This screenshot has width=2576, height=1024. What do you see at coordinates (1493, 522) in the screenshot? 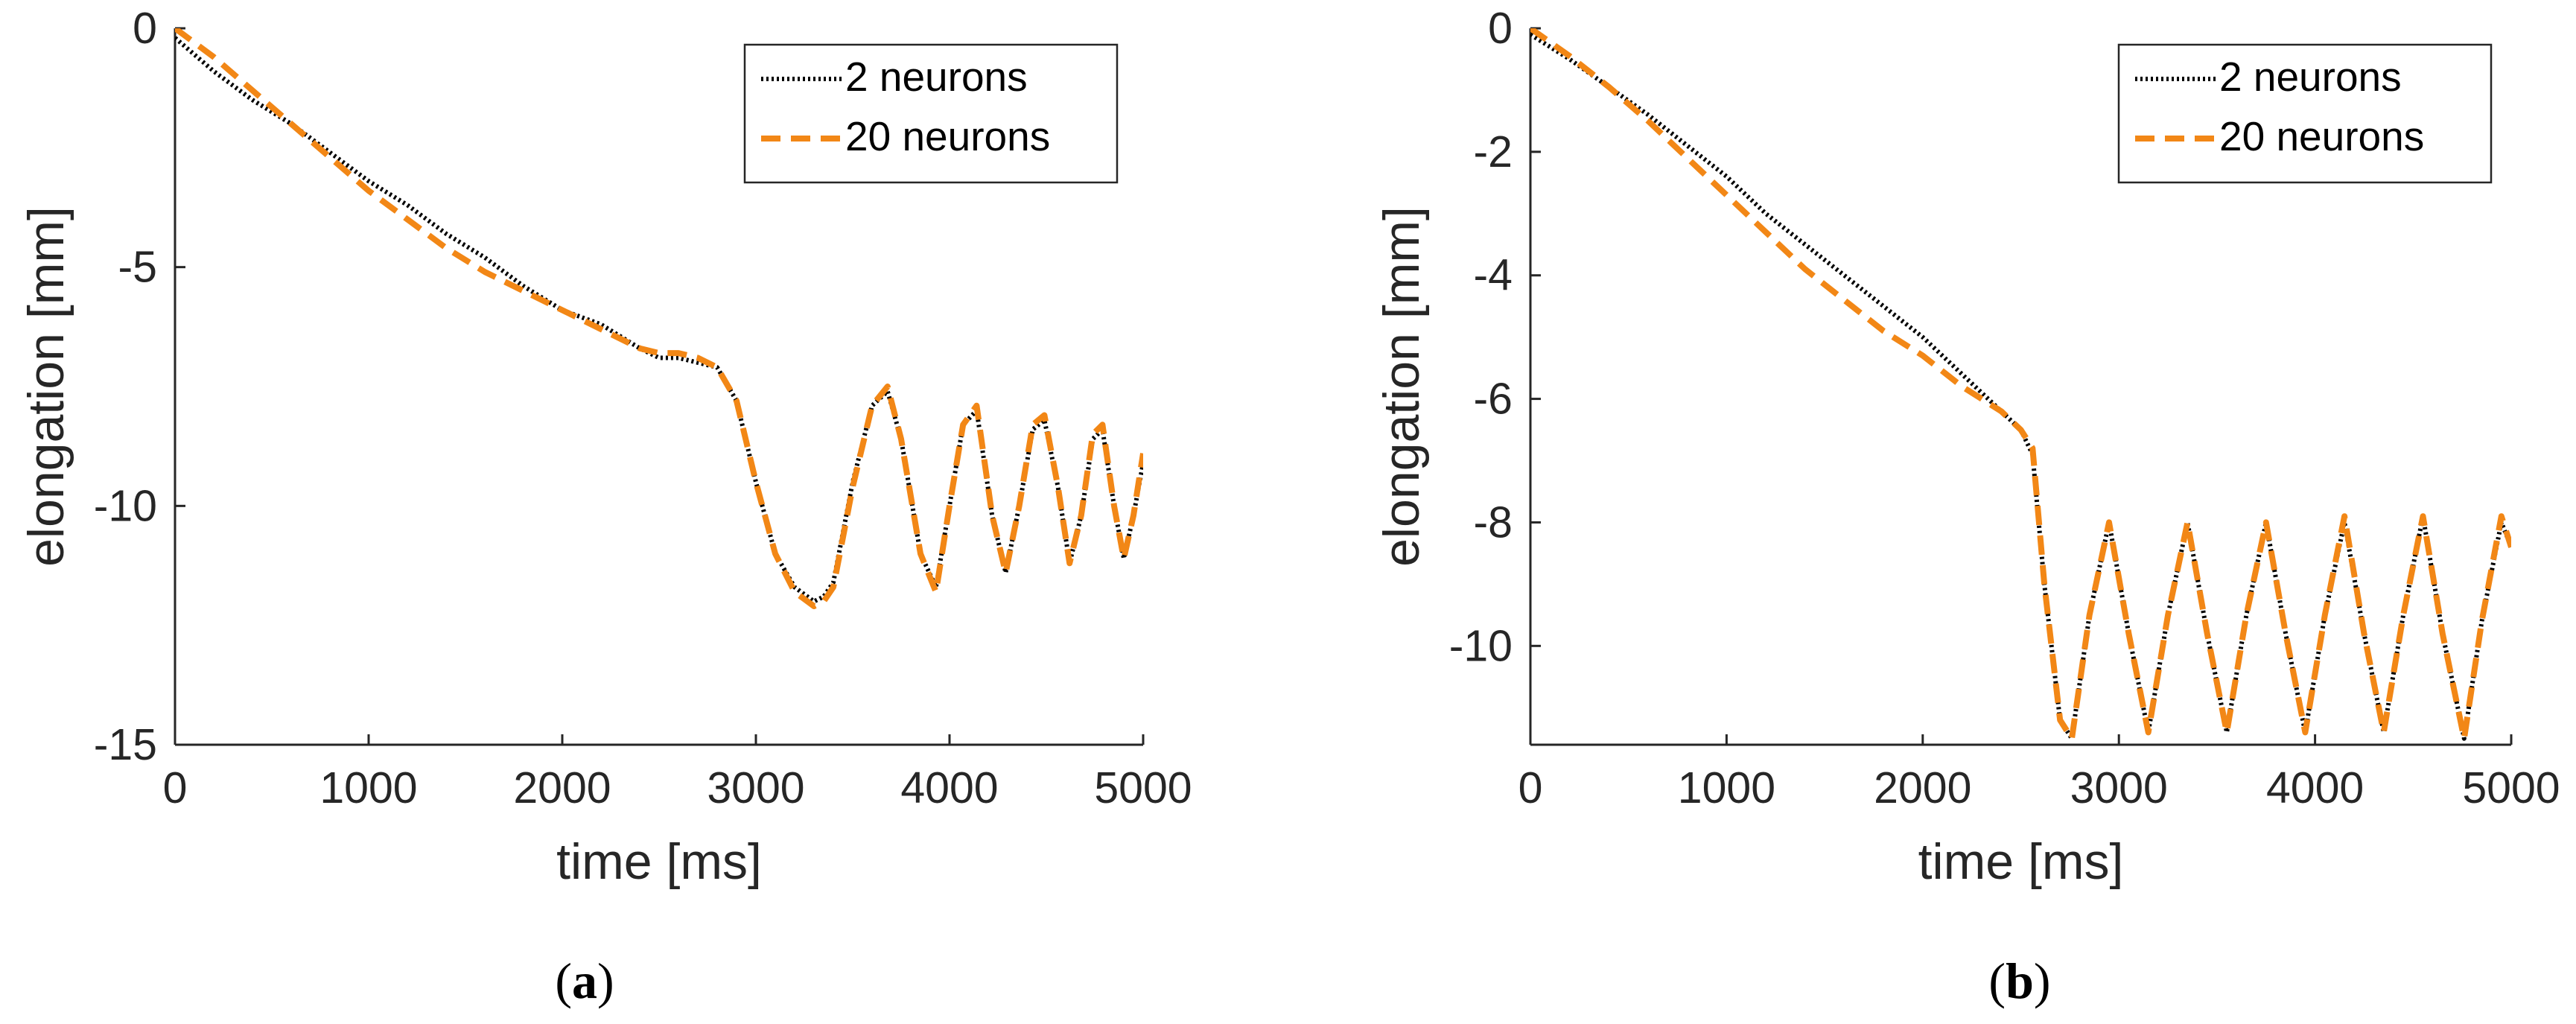
I see `y-tick-label: -8` at bounding box center [1493, 522].